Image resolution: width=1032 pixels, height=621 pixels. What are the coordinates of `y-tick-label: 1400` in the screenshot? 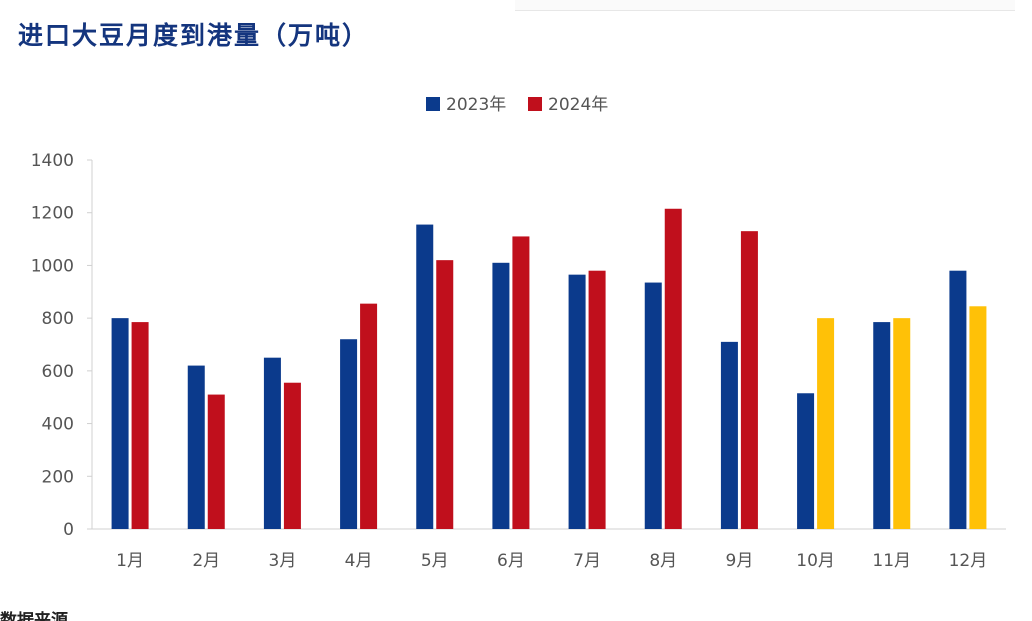 It's located at (52, 161).